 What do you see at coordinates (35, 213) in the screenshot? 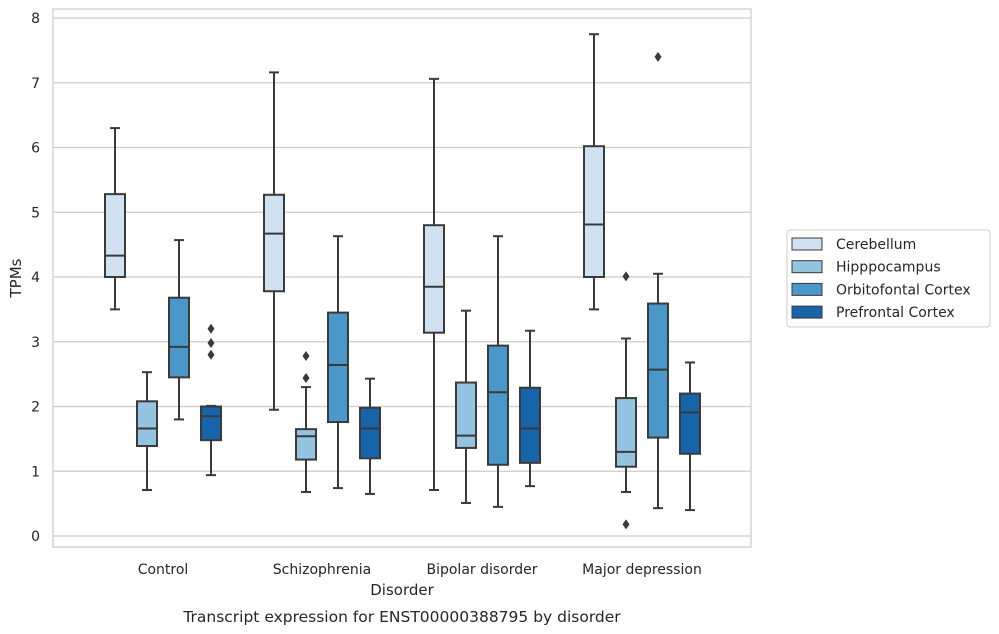
I see `y-tick-label: 5` at bounding box center [35, 213].